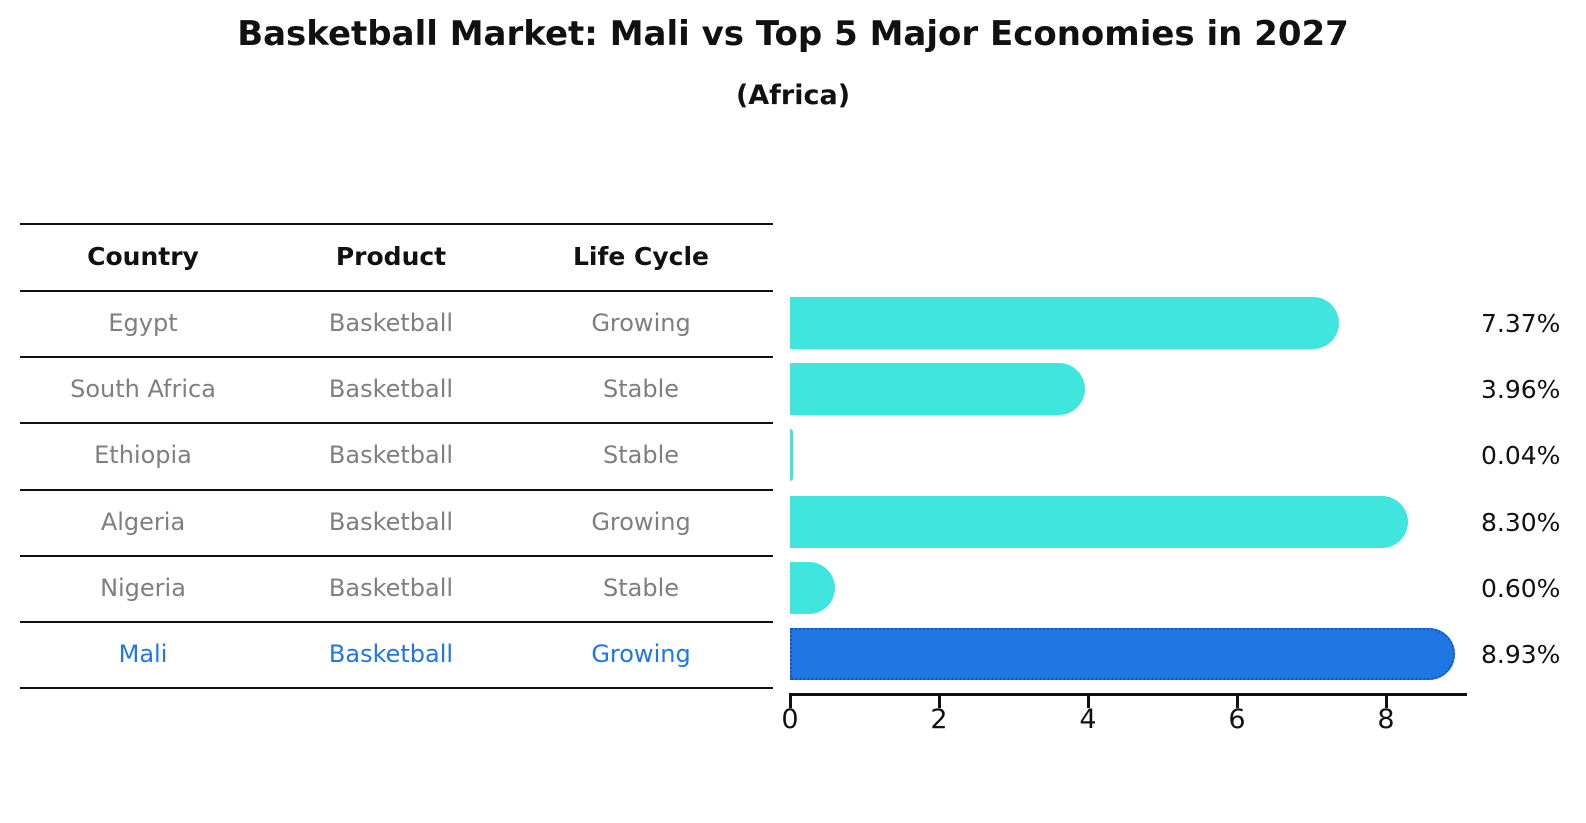 Image resolution: width=1586 pixels, height=823 pixels. I want to click on bar-mali, so click(1123, 654).